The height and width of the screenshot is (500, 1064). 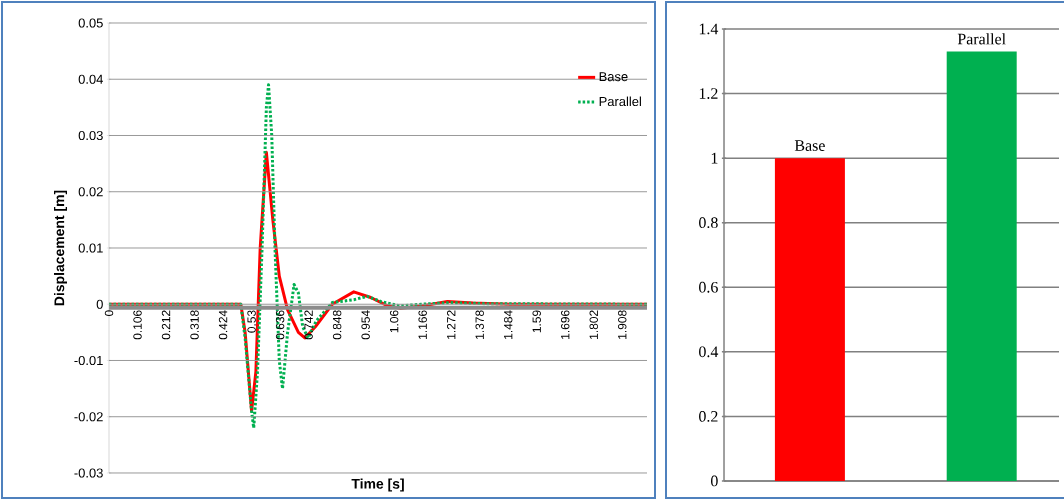 I want to click on y-tick-label: 1.2, so click(x=708, y=93).